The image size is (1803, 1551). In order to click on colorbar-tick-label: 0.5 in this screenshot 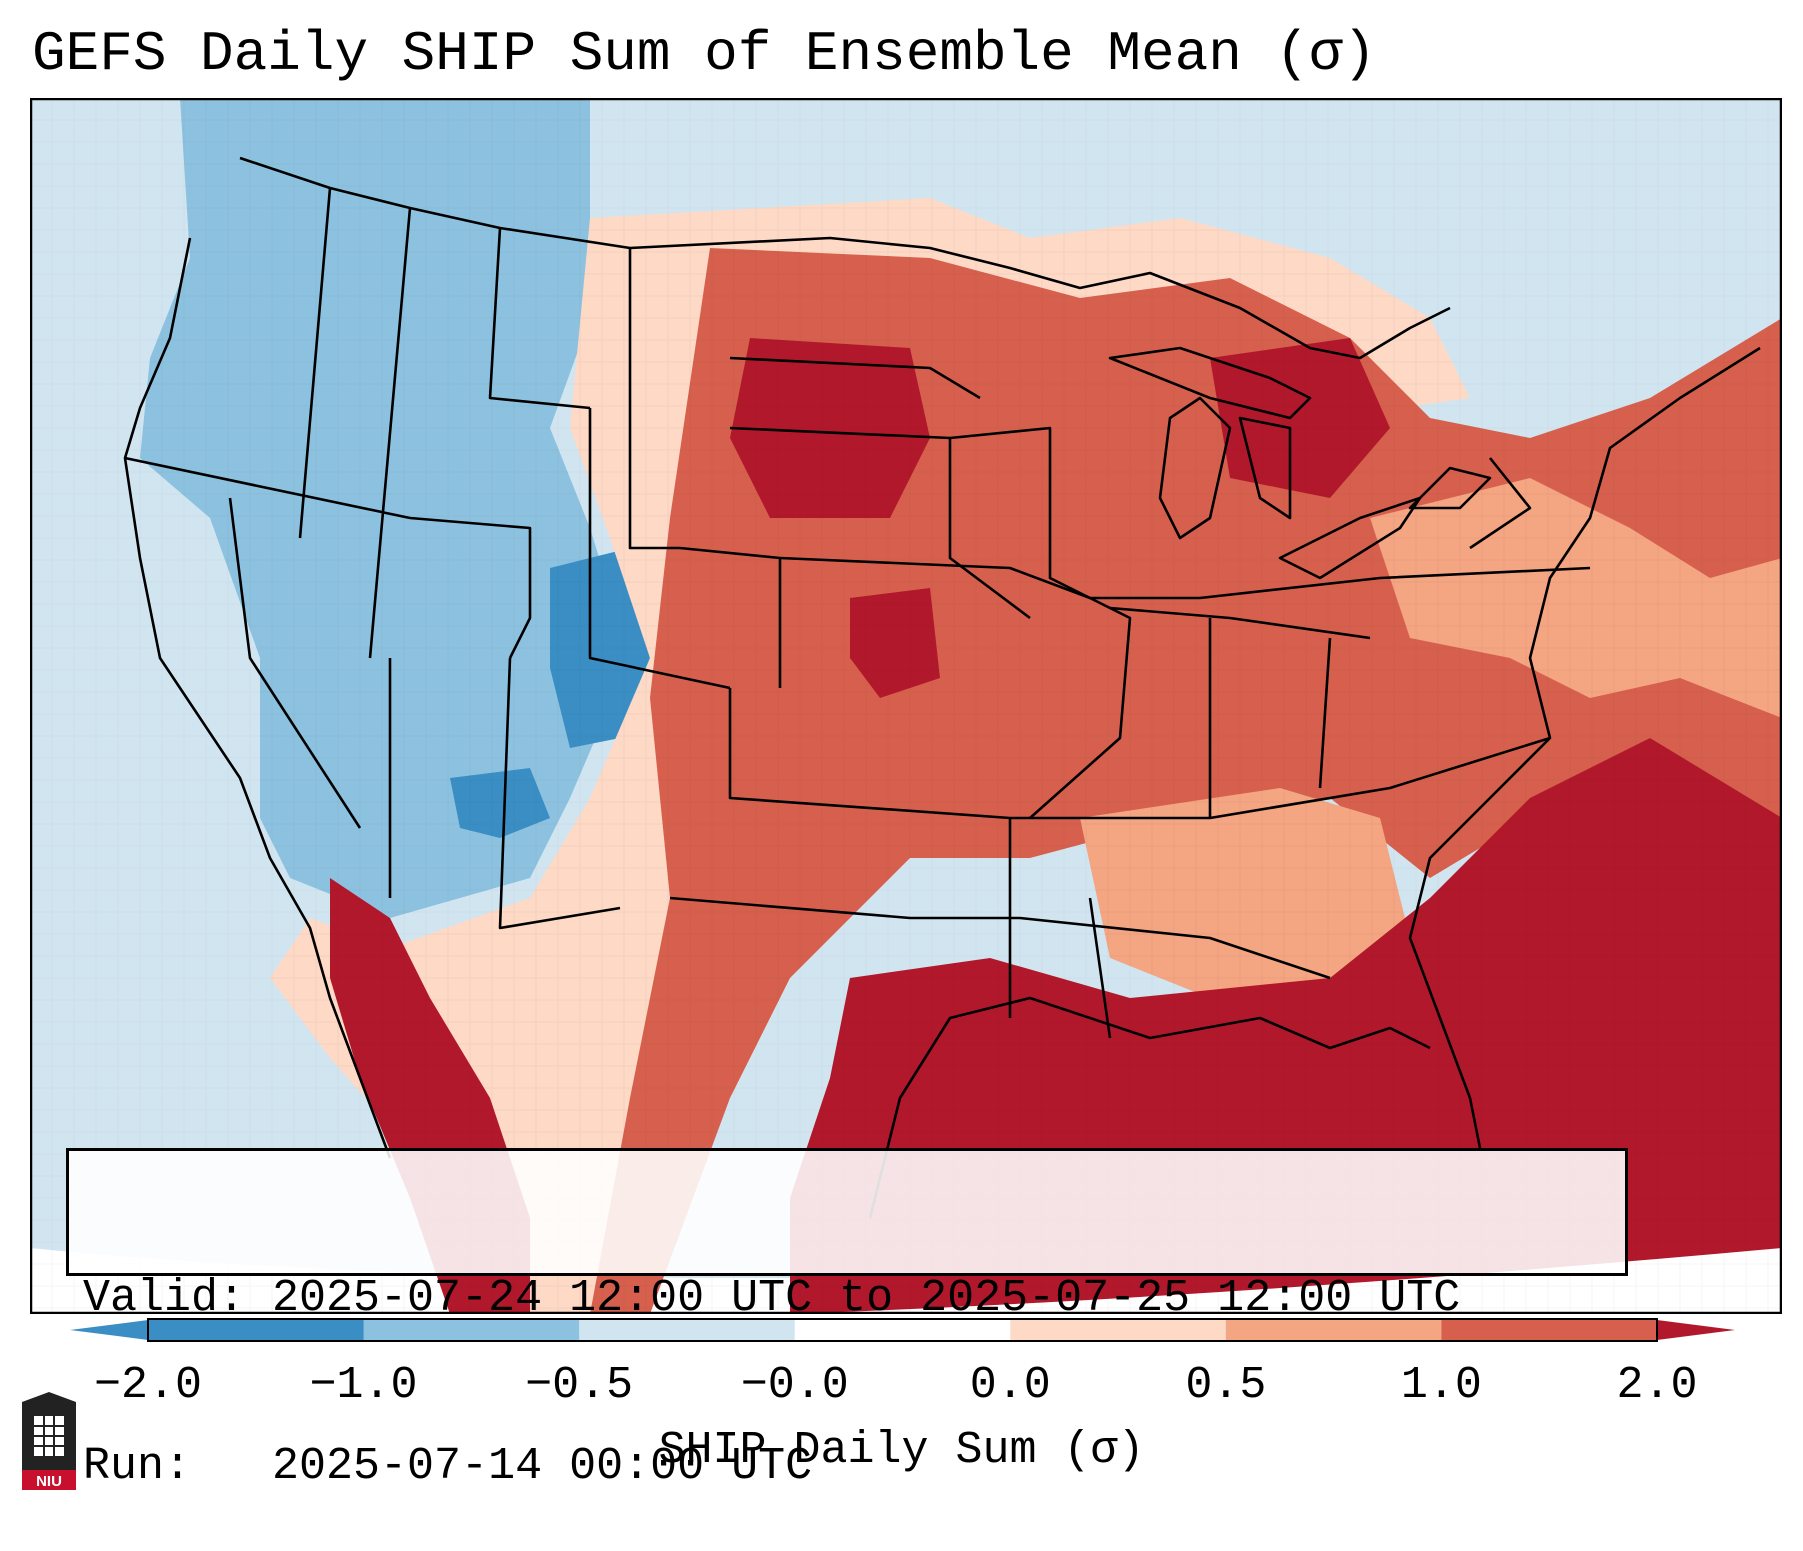, I will do `click(1226, 1385)`.